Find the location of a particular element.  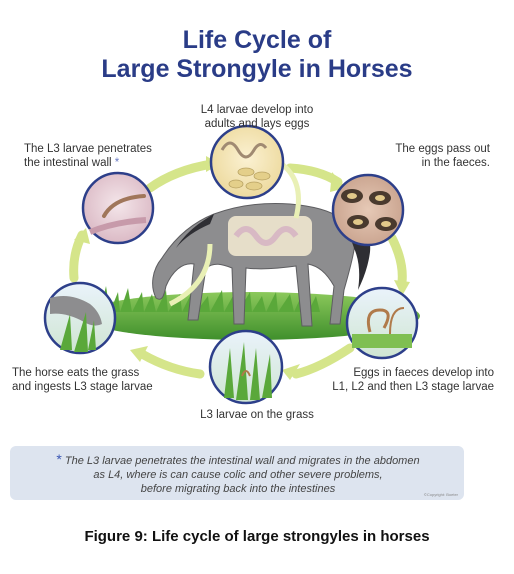

circle-l4-adults is located at coordinates (247, 162).